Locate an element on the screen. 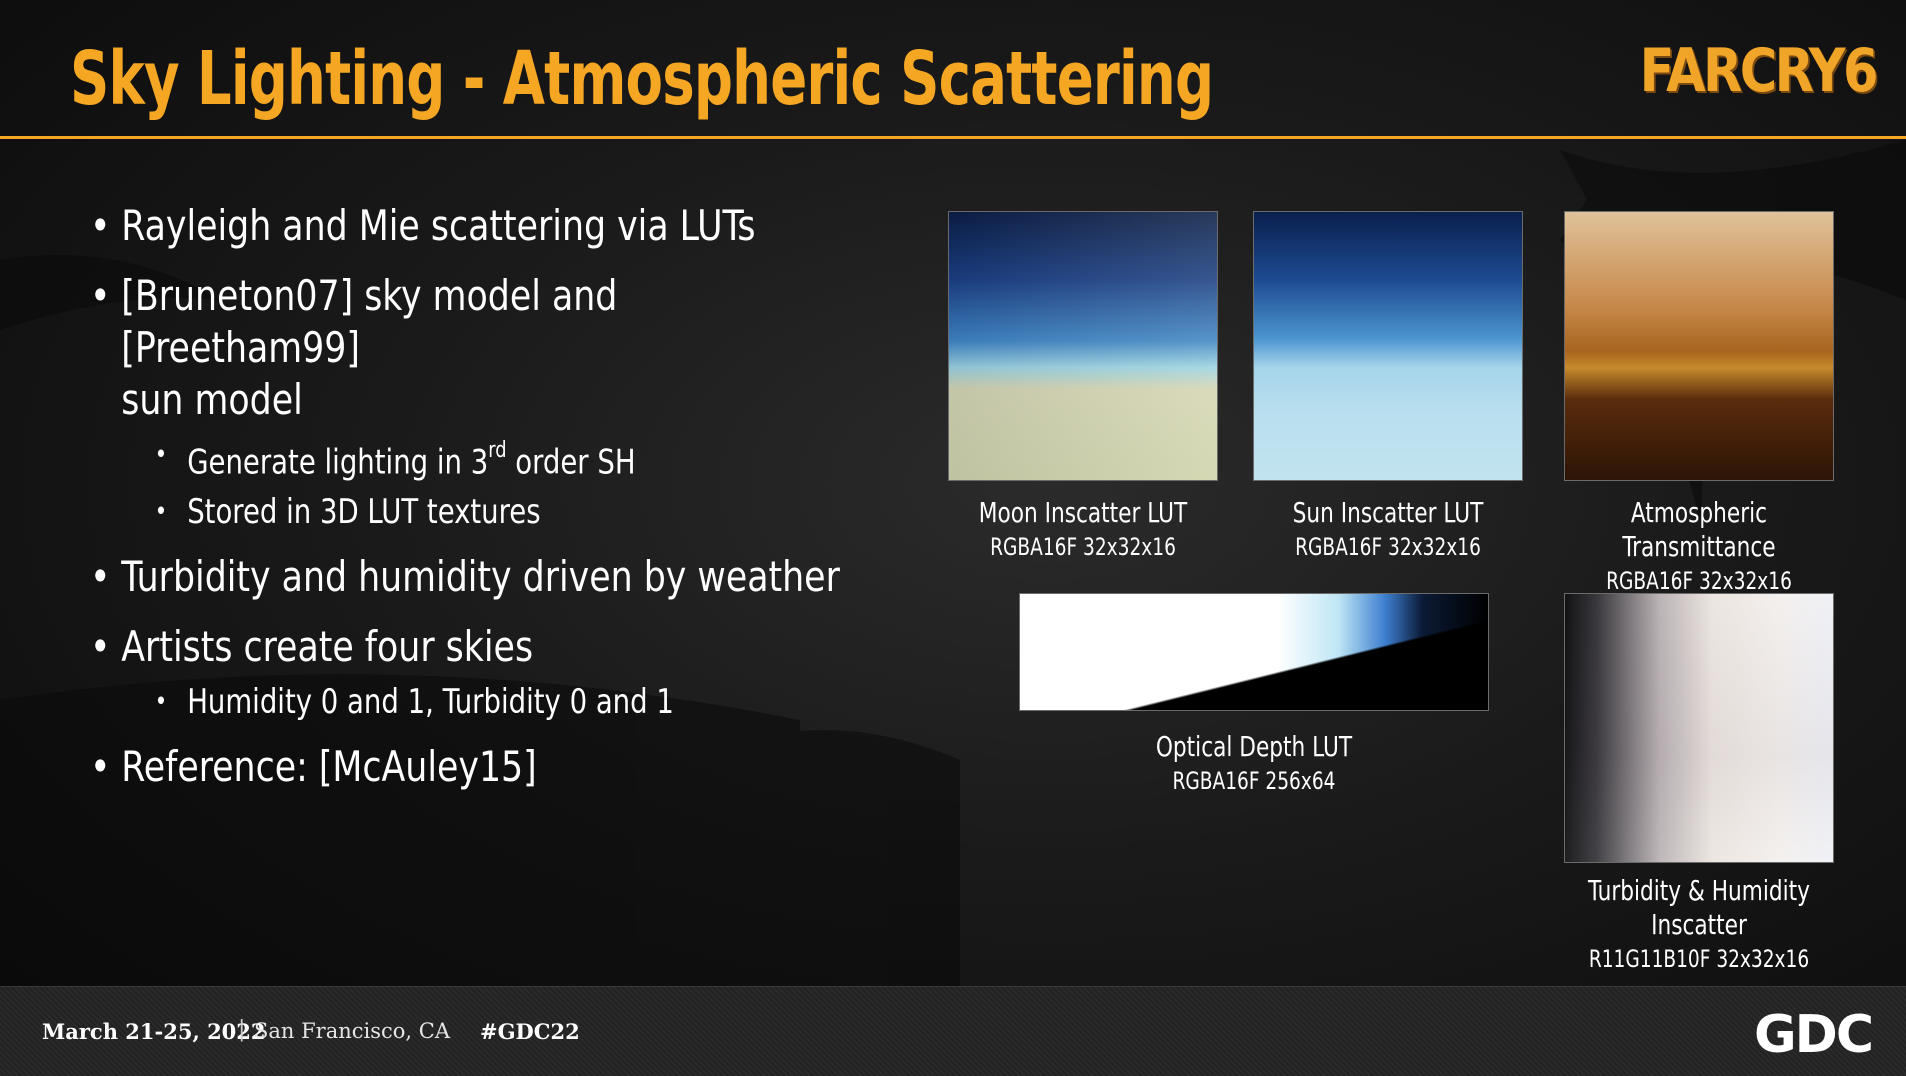  footer-date: March 21-25, 2022 is located at coordinates (154, 1031).